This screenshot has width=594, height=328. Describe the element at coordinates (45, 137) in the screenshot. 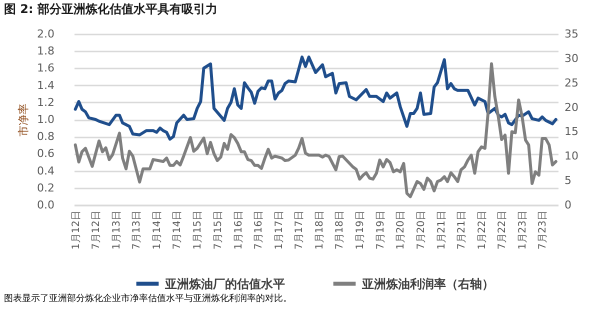

I see `y-tick-label: 0.8` at that location.